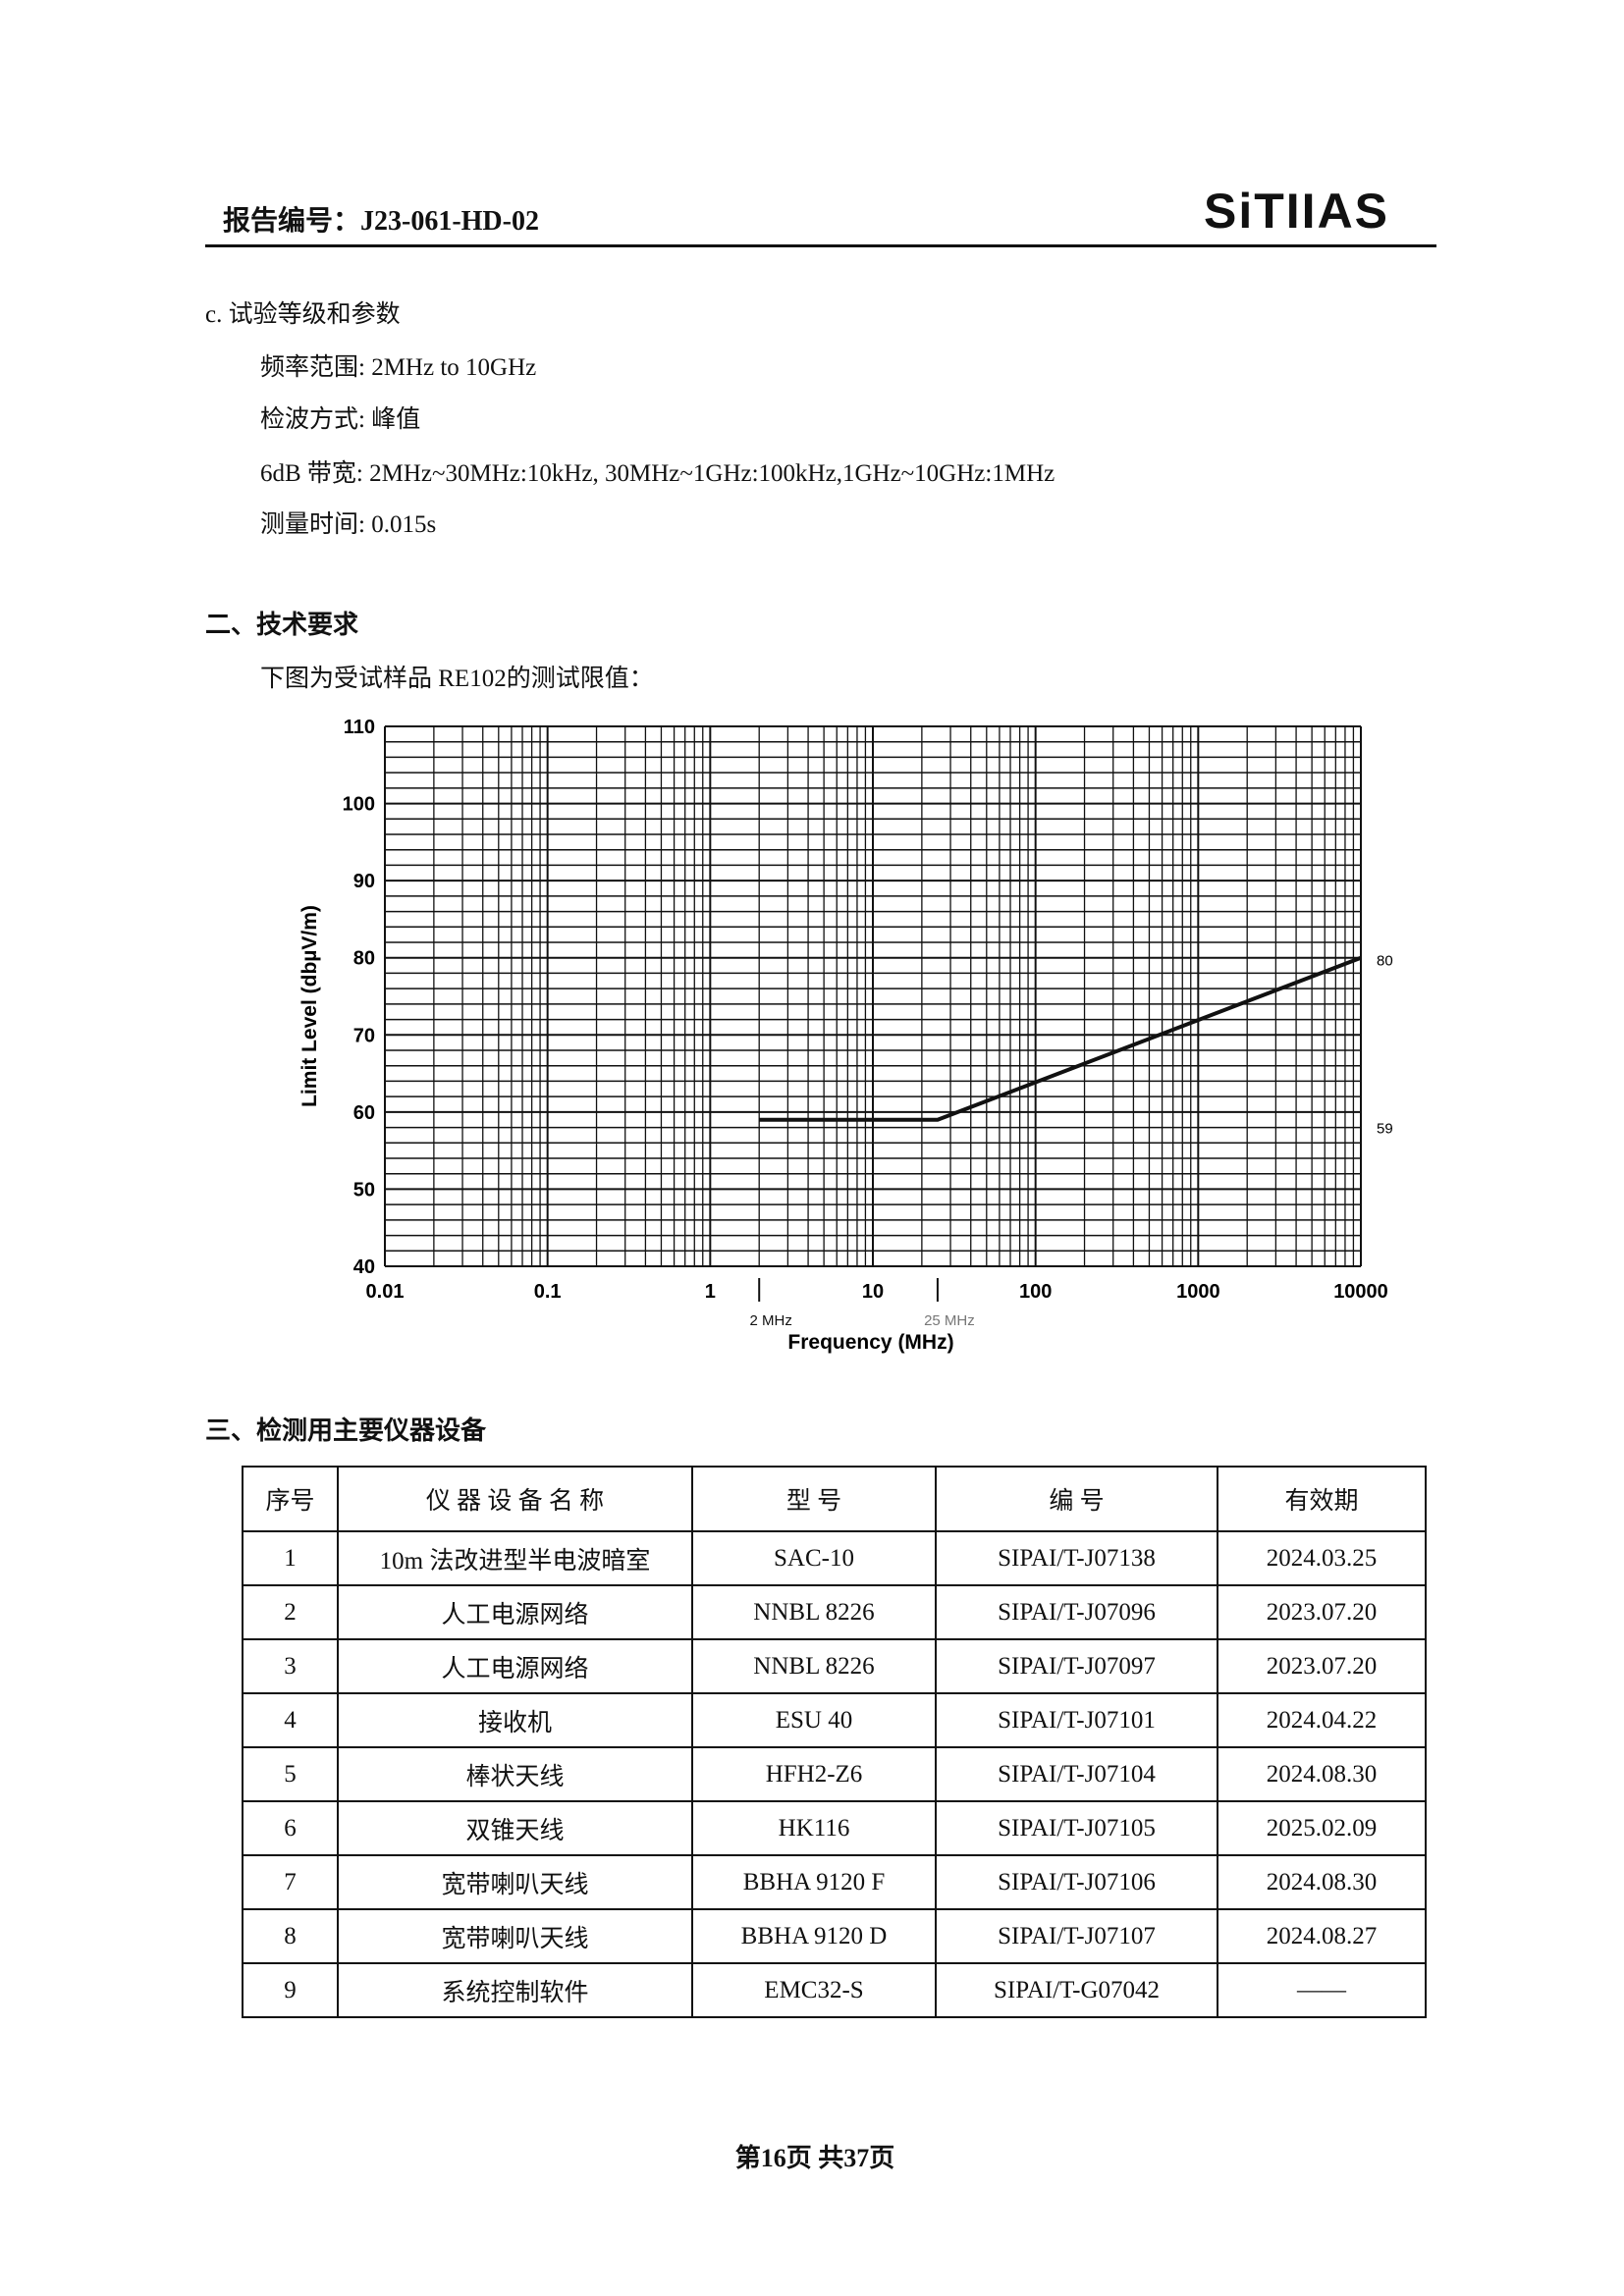 The width and height of the screenshot is (1624, 2296). I want to click on asset-number: SIPAI/T-G07042, so click(1076, 1990).